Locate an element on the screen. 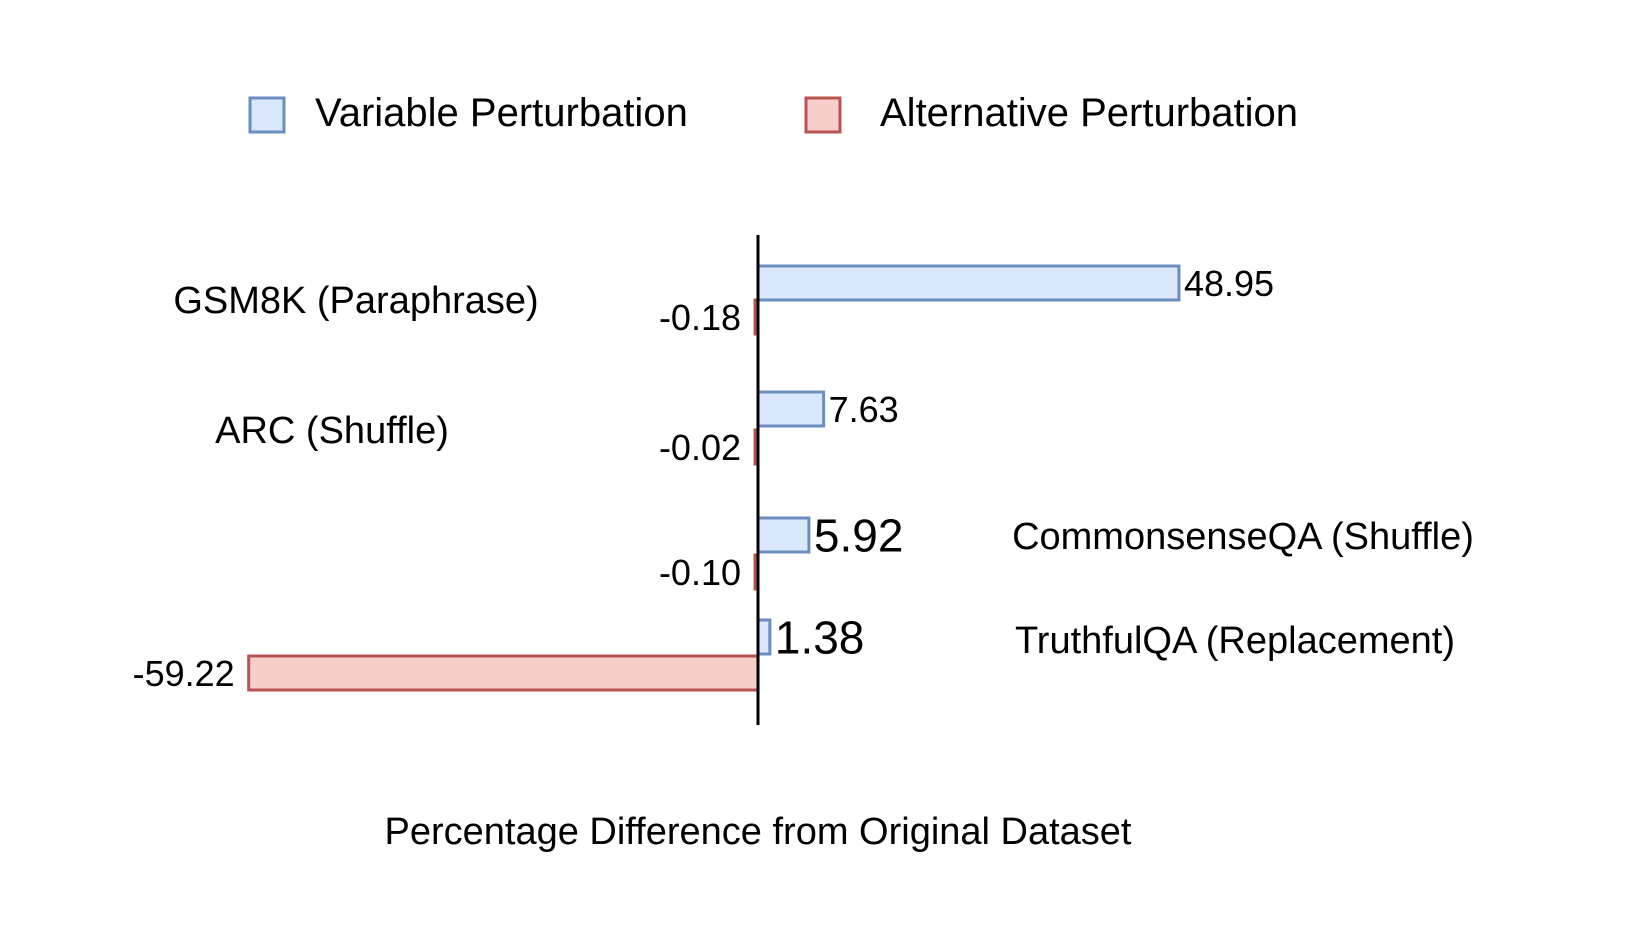 This screenshot has width=1644, height=949. category-label-commonsenseqa: CommonsenseQA (Shuffle) is located at coordinates (1243, 537).